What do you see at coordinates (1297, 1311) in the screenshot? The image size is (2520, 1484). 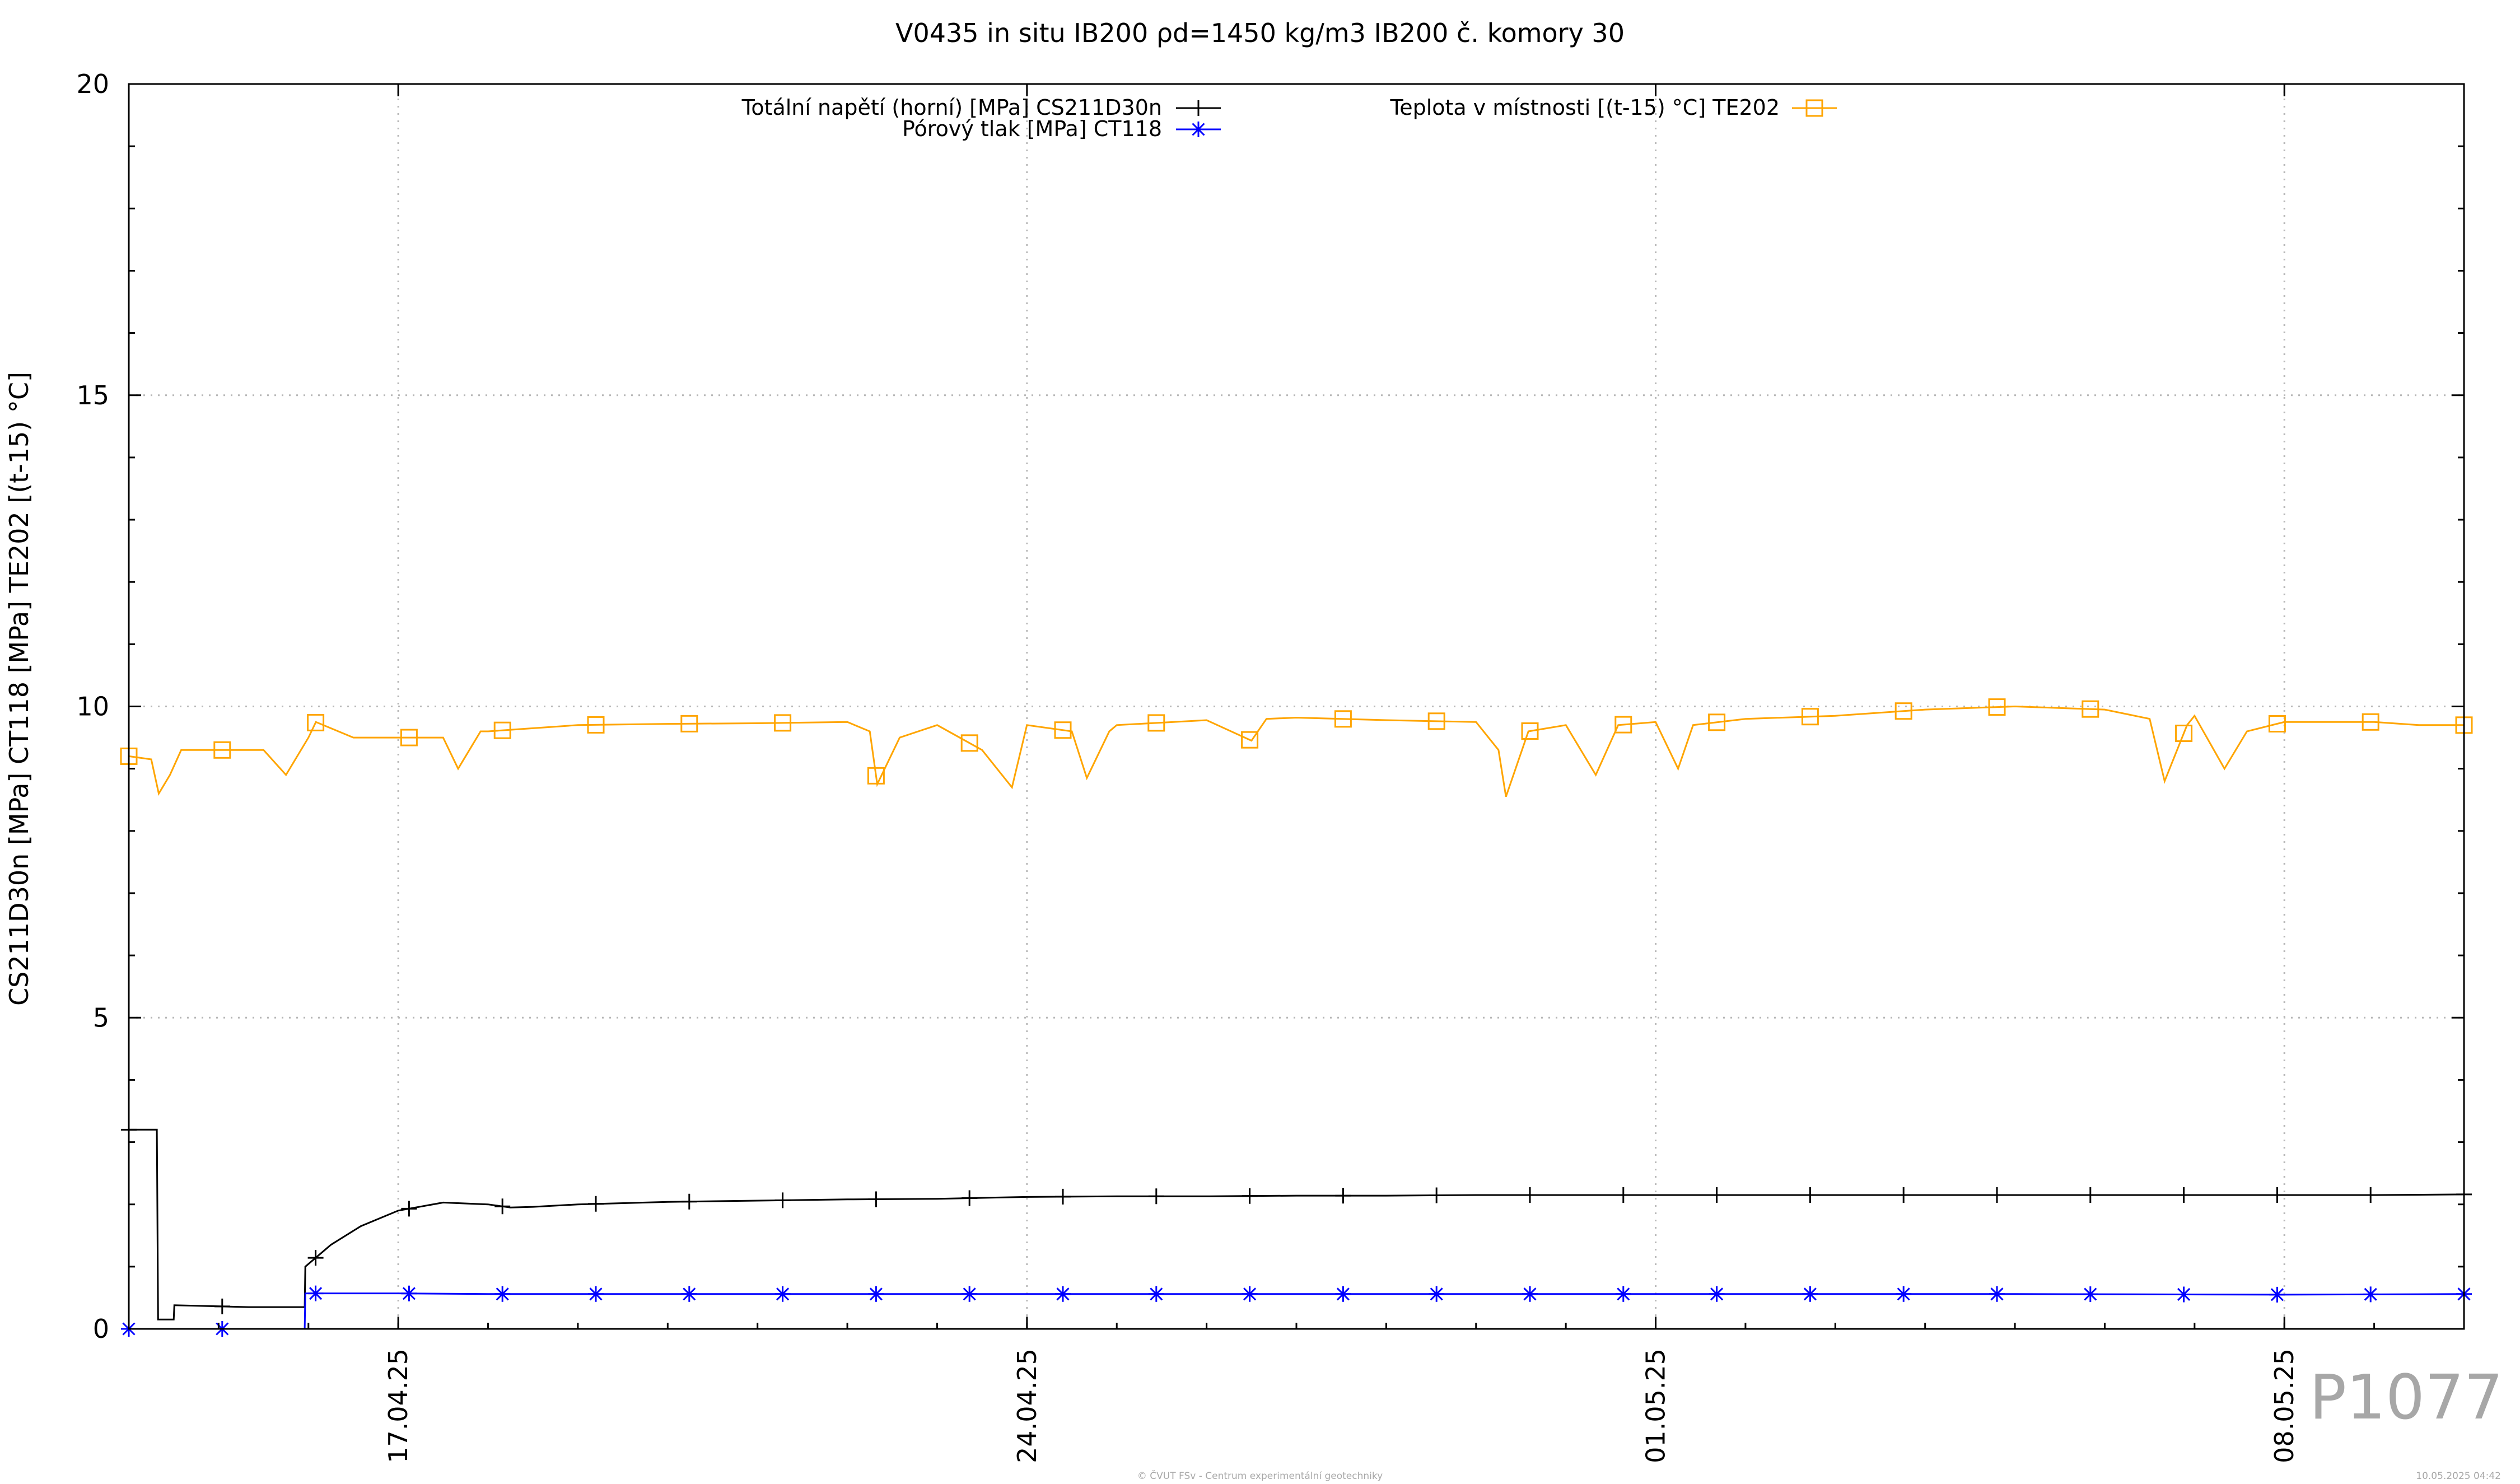 I see `series-line-pore-pressure` at bounding box center [1297, 1311].